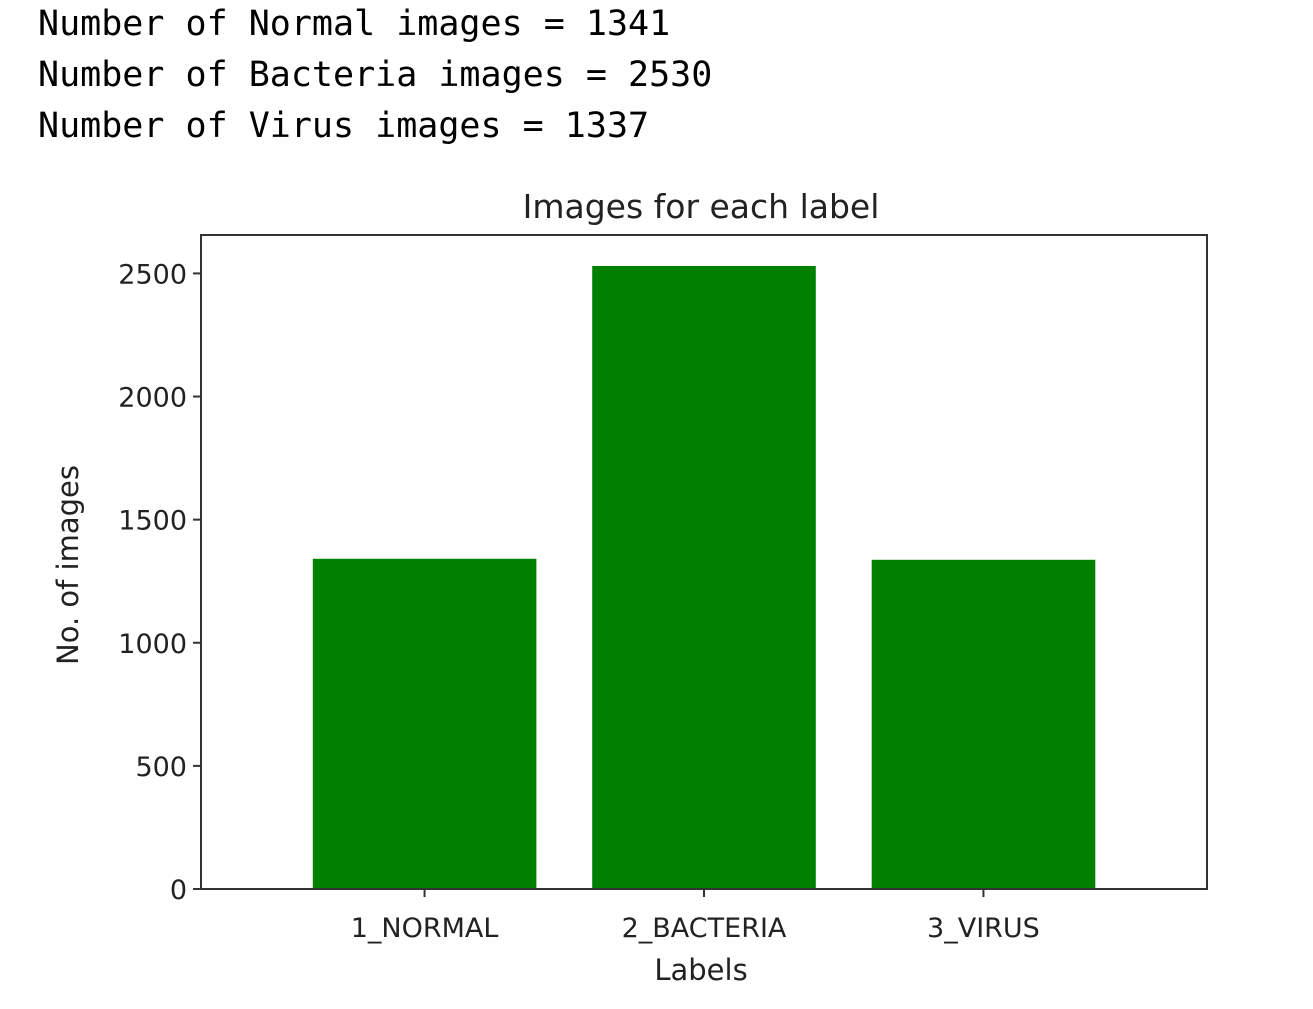 Image resolution: width=1313 pixels, height=1009 pixels. What do you see at coordinates (344, 126) in the screenshot?
I see `output-line-virus: Number of Virus images = 1337` at bounding box center [344, 126].